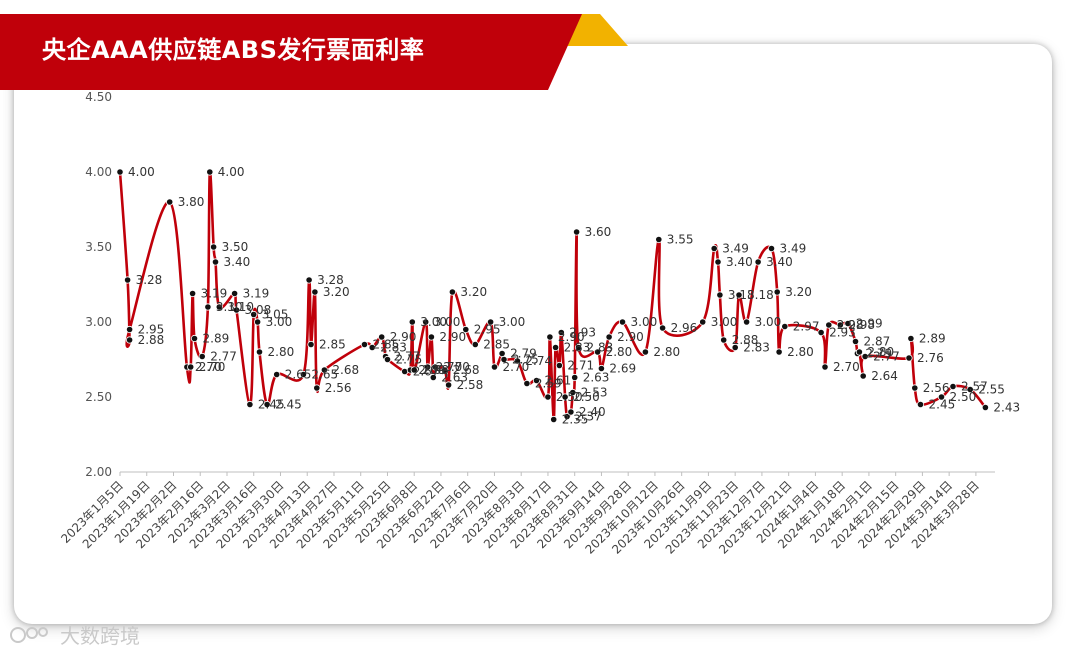  What do you see at coordinates (403, 337) in the screenshot?
I see `data-label: 2.90` at bounding box center [403, 337].